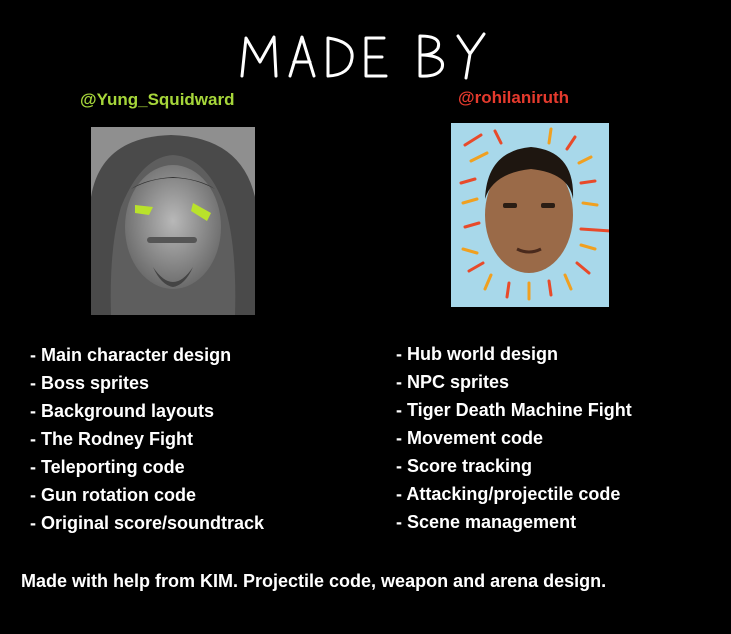  Describe the element at coordinates (157, 99) in the screenshot. I see `left-handle: @Yung_Squidward` at that location.